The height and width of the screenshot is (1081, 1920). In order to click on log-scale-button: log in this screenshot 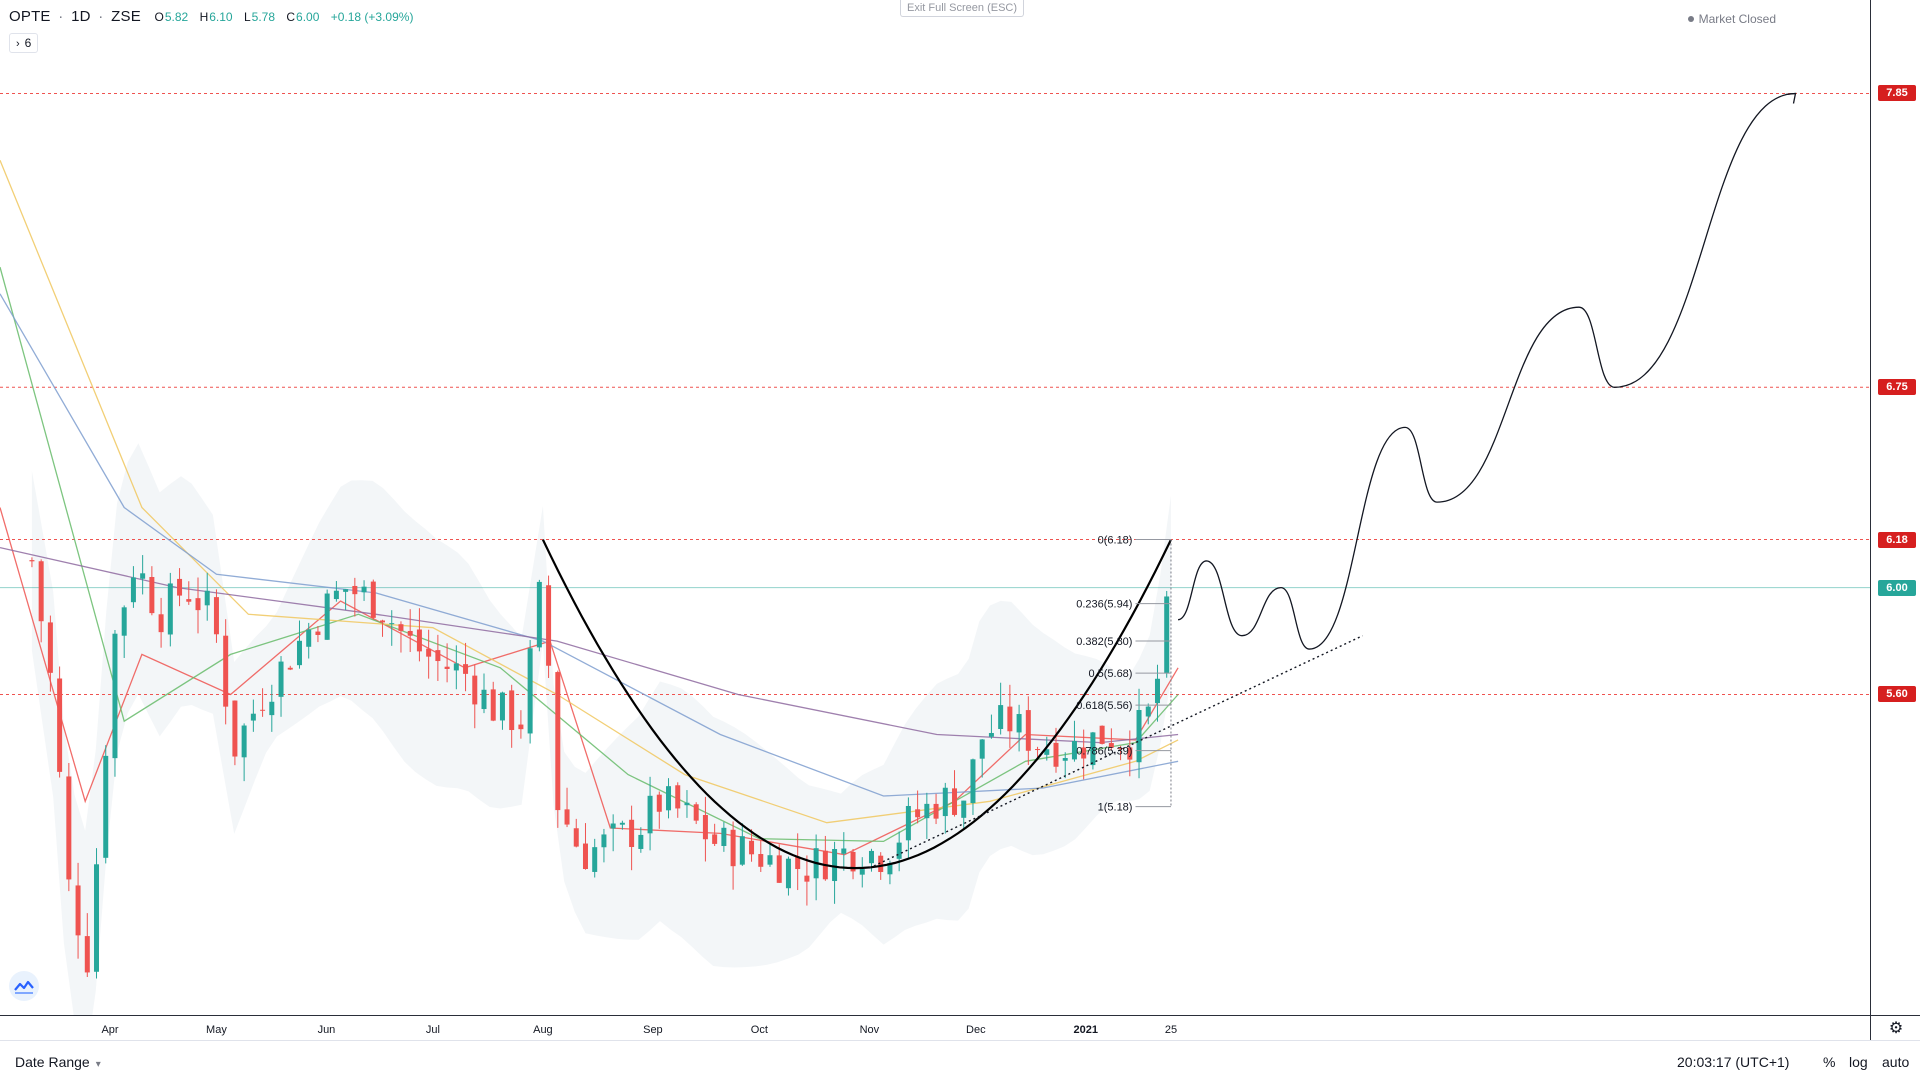, I will do `click(1858, 1062)`.